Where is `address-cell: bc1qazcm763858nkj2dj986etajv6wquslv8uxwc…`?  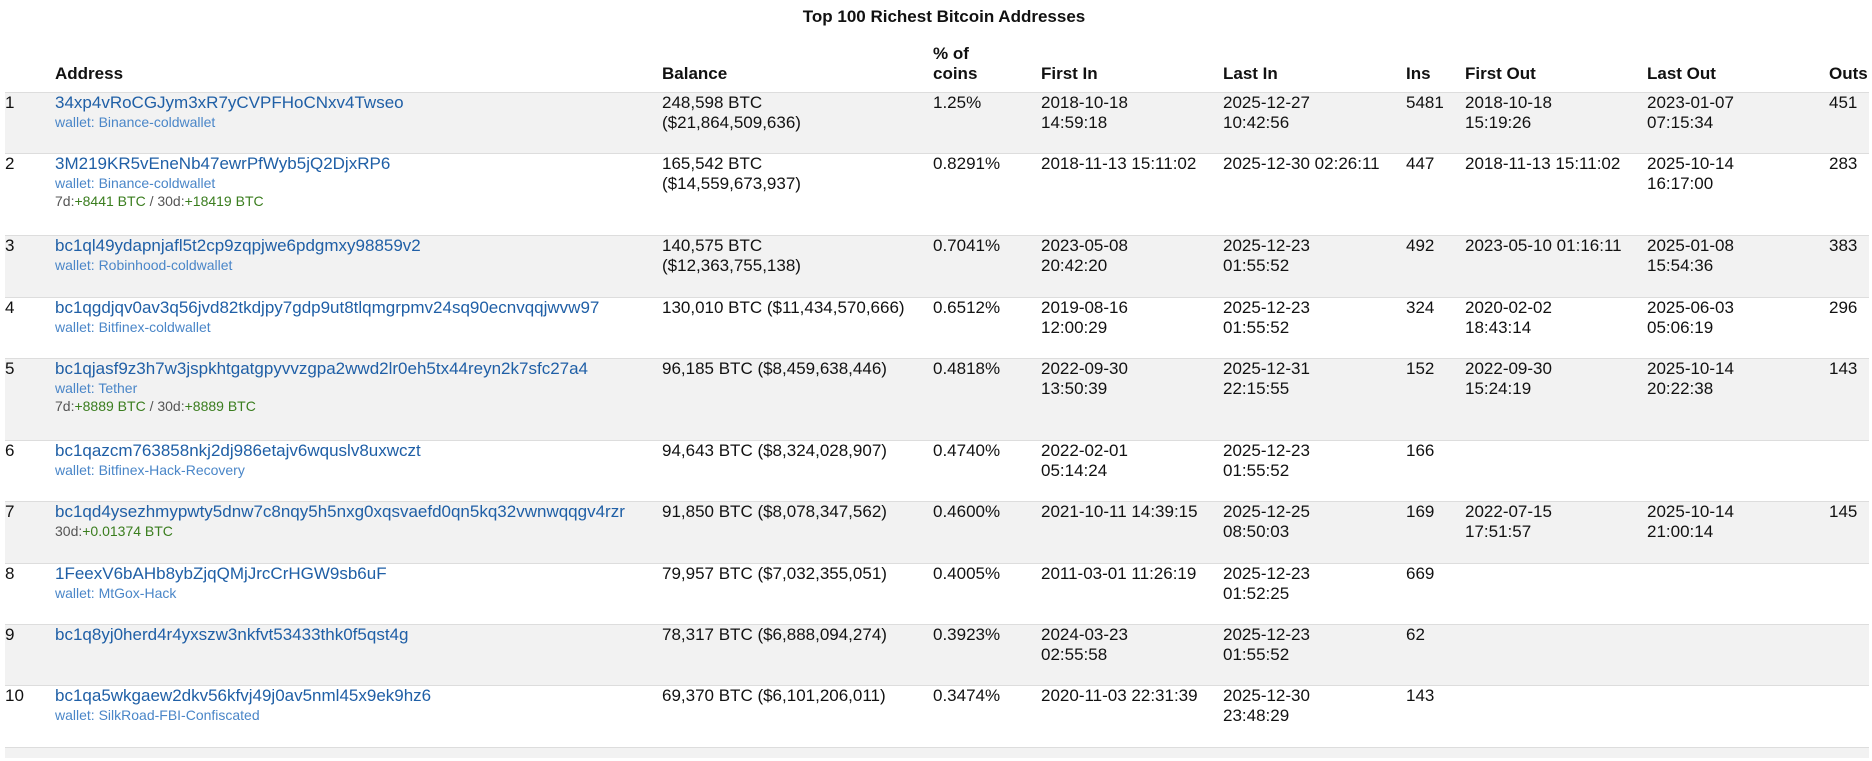 address-cell: bc1qazcm763858nkj2dj986etajv6wquslv8uxwc… is located at coordinates (358, 471).